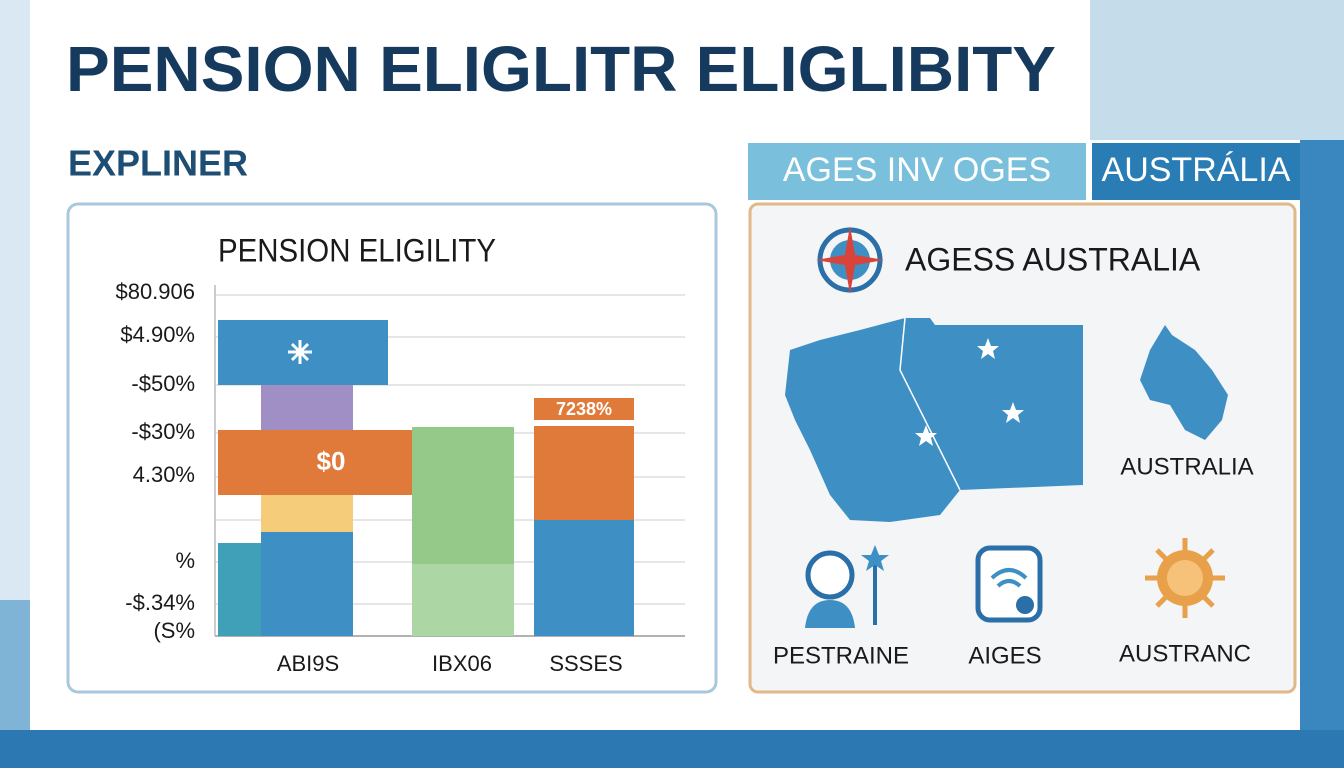  What do you see at coordinates (1184, 382) in the screenshot?
I see `small-map` at bounding box center [1184, 382].